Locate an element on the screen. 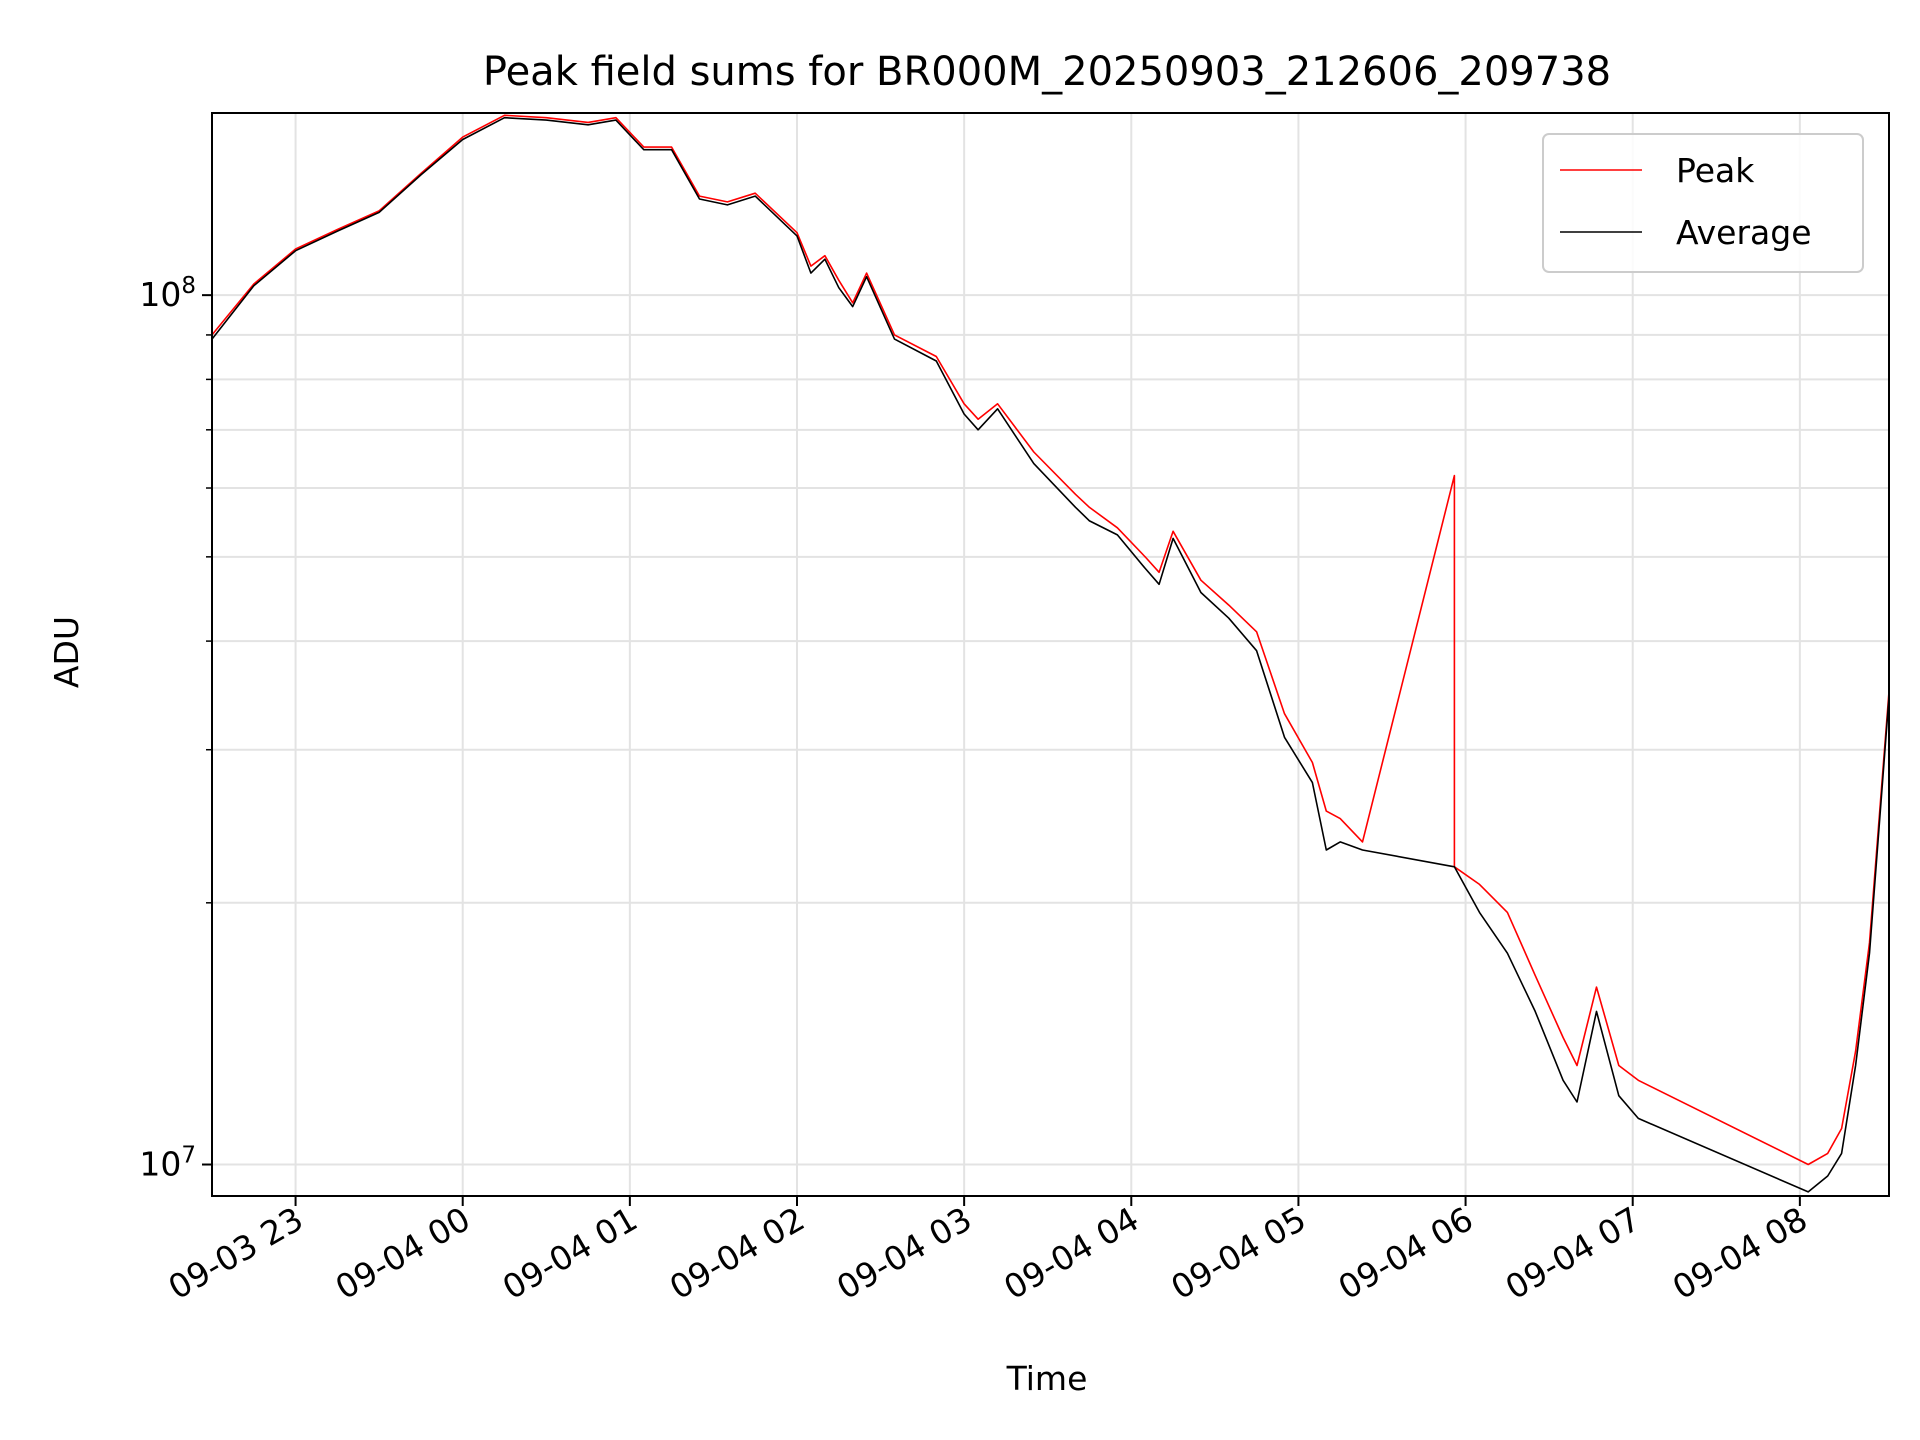 Image resolution: width=1920 pixels, height=1440 pixels. legend-label-peak: Peak is located at coordinates (1715, 170).